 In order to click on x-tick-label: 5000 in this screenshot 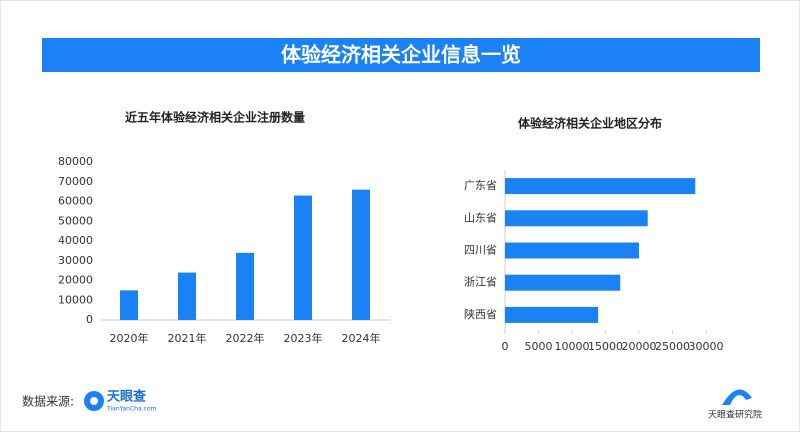, I will do `click(539, 346)`.